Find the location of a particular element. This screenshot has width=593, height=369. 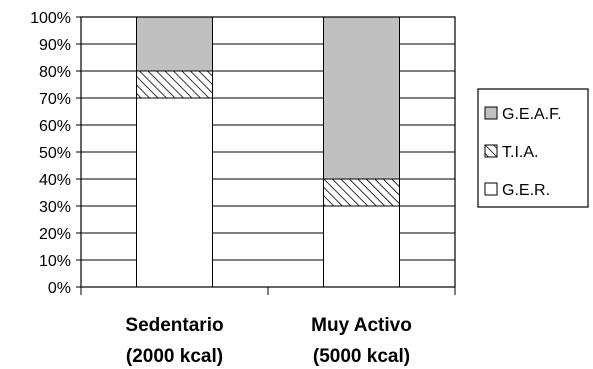

y-tick-label: 0% is located at coordinates (59, 288).